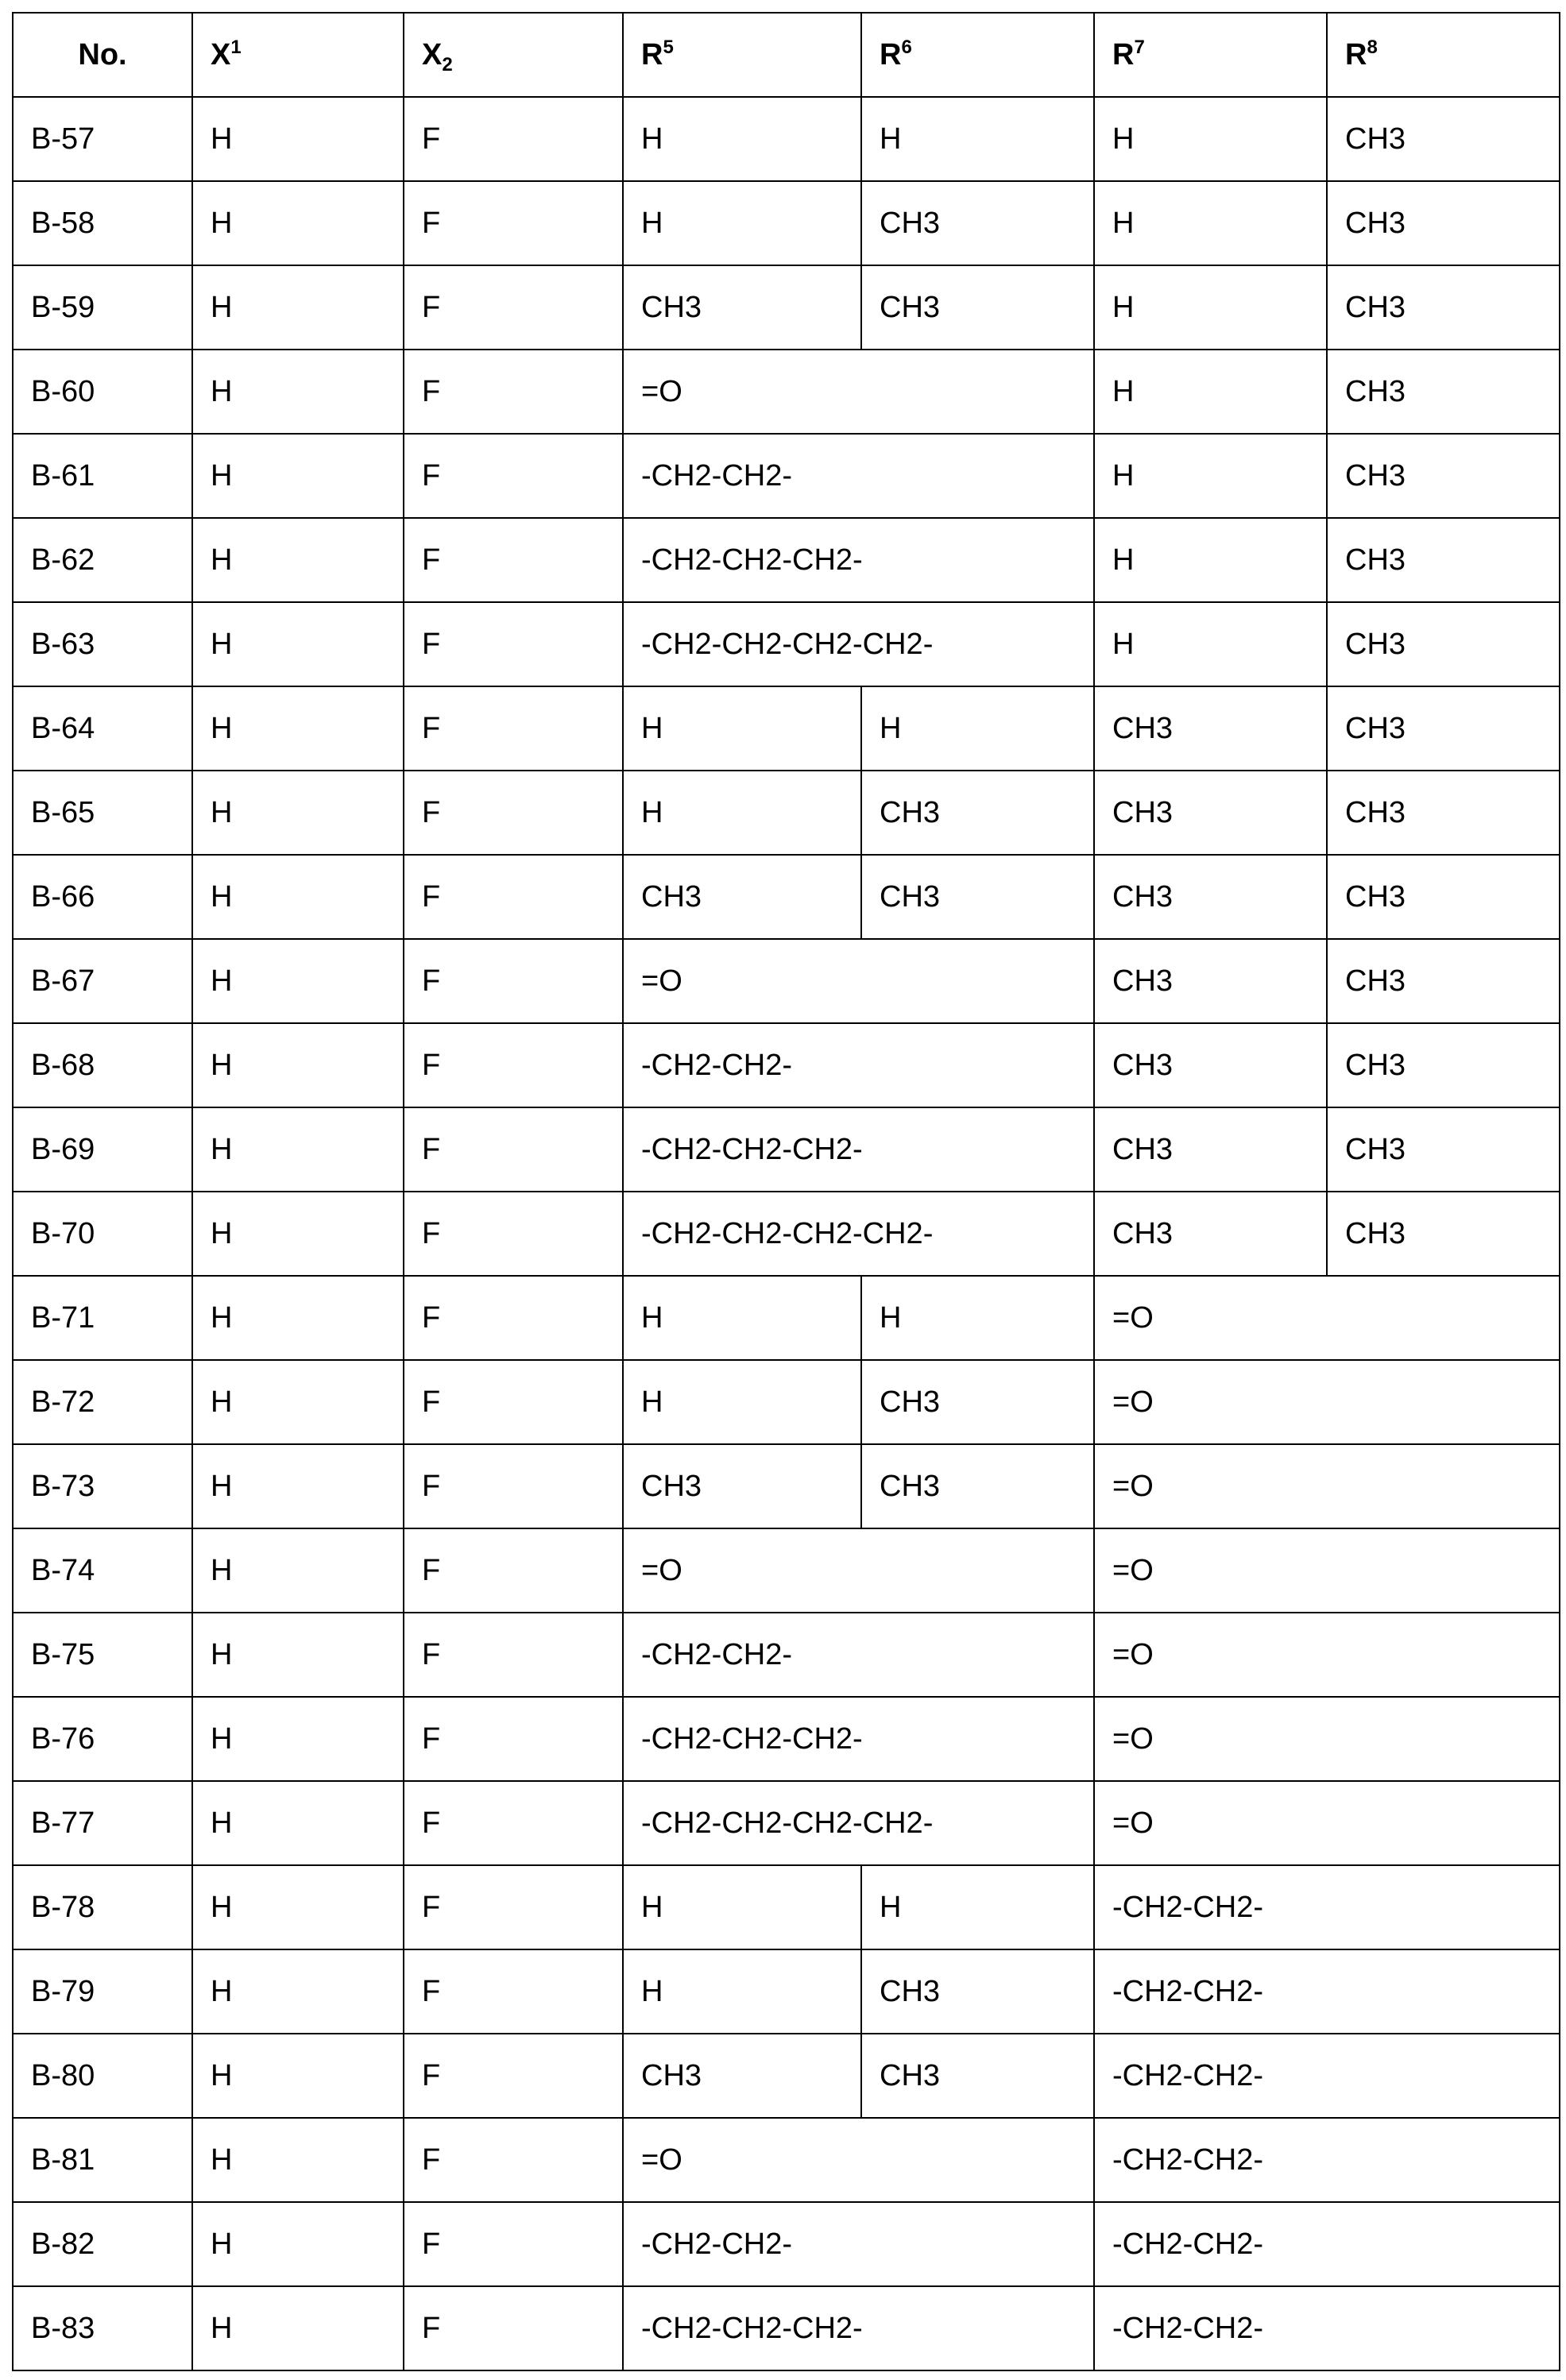 Image resolution: width=1566 pixels, height=2380 pixels. What do you see at coordinates (102, 981) in the screenshot?
I see `compound-id-cell: B-67` at bounding box center [102, 981].